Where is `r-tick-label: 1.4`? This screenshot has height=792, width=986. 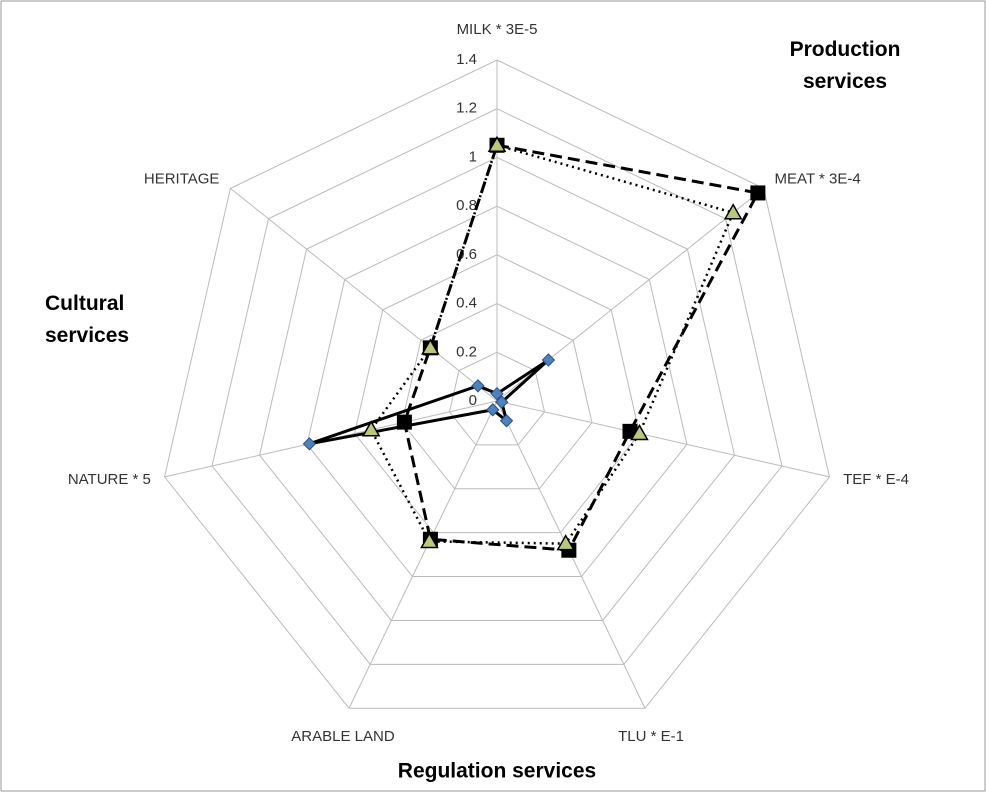
r-tick-label: 1.4 is located at coordinates (466, 59).